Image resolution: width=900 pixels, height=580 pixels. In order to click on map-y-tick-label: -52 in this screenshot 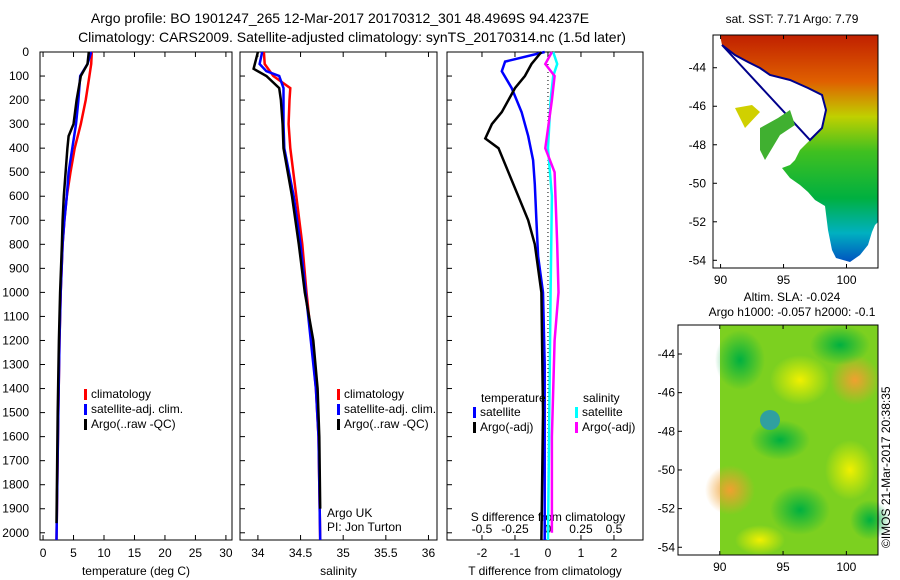, I will do `click(667, 509)`.